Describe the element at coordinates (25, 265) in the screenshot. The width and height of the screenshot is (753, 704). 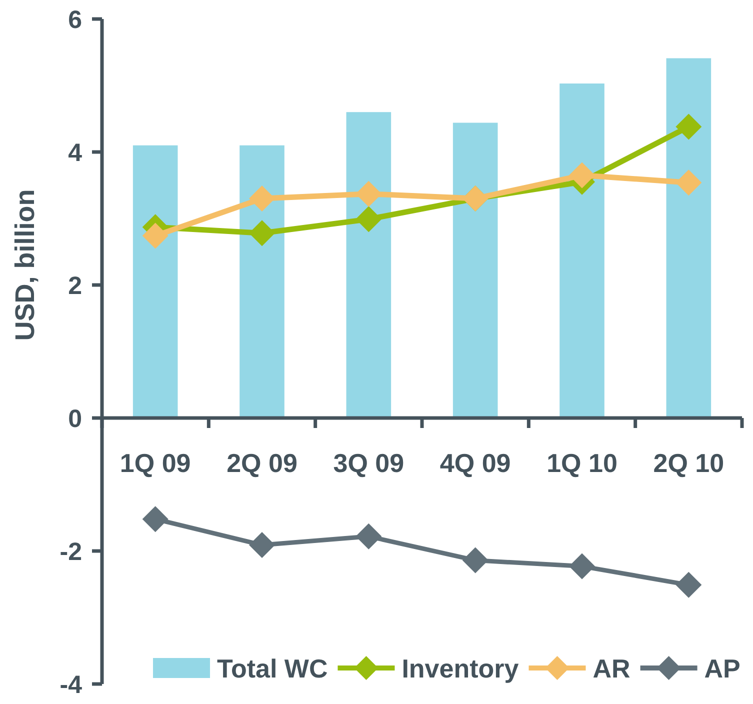
I see `y-axis-title: USD, billion` at that location.